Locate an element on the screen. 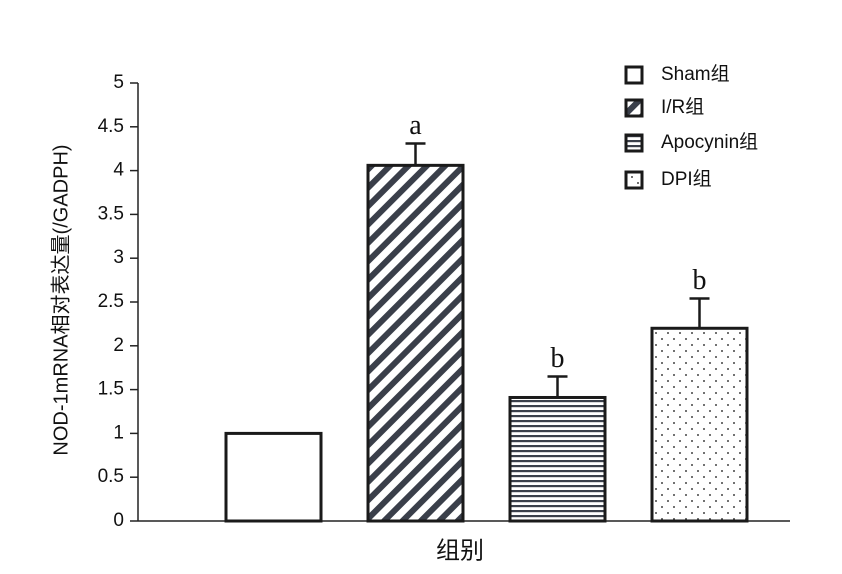  y-tick-label: 1 is located at coordinates (118, 432).